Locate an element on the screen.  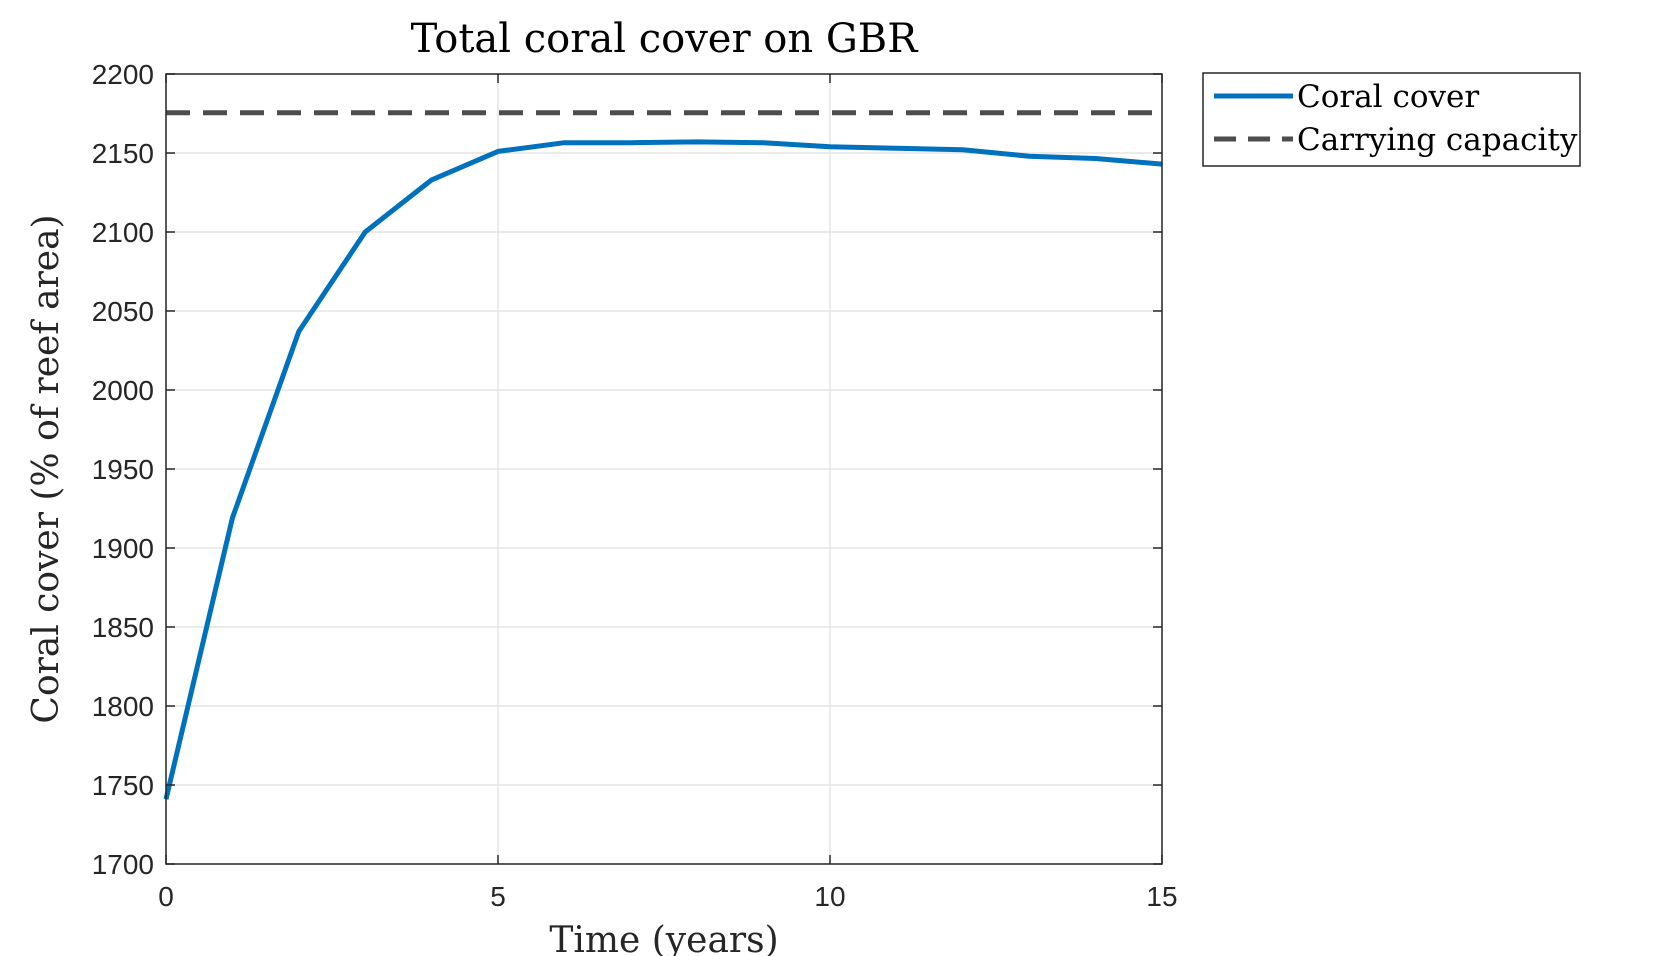
y-tick-label: 1700 is located at coordinates (123, 864).